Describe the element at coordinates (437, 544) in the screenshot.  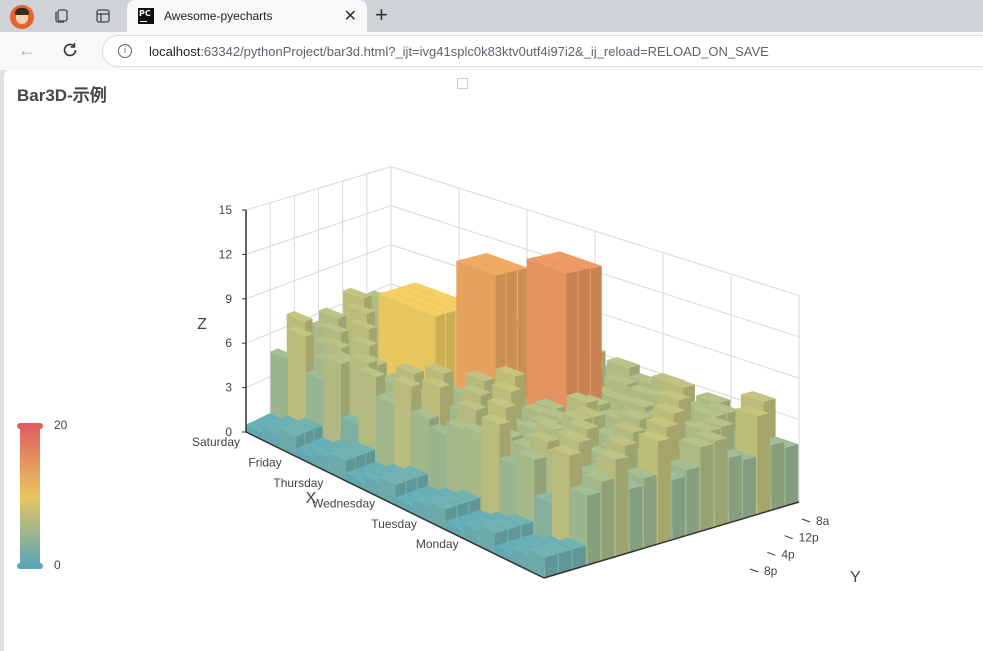
I see `x-tick-label: Monday` at that location.